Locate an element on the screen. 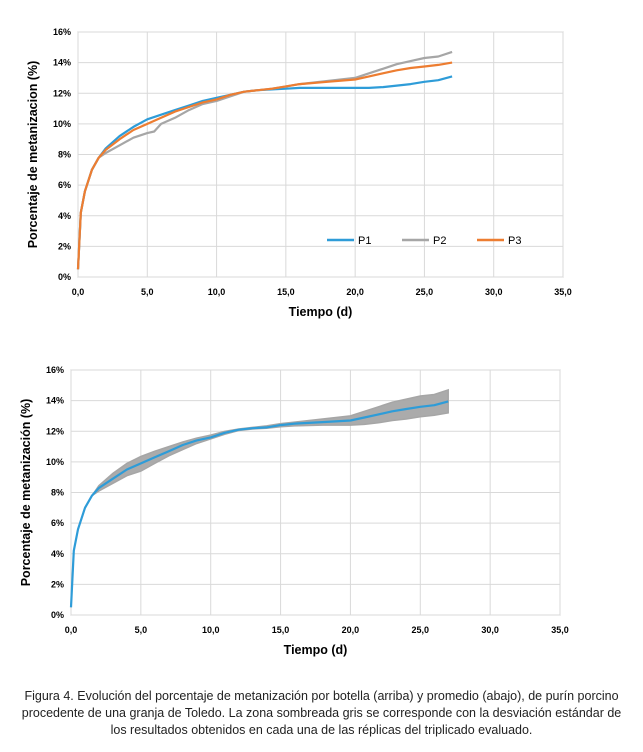 This screenshot has height=752, width=643. legend-label-p3: P3 is located at coordinates (514, 241).